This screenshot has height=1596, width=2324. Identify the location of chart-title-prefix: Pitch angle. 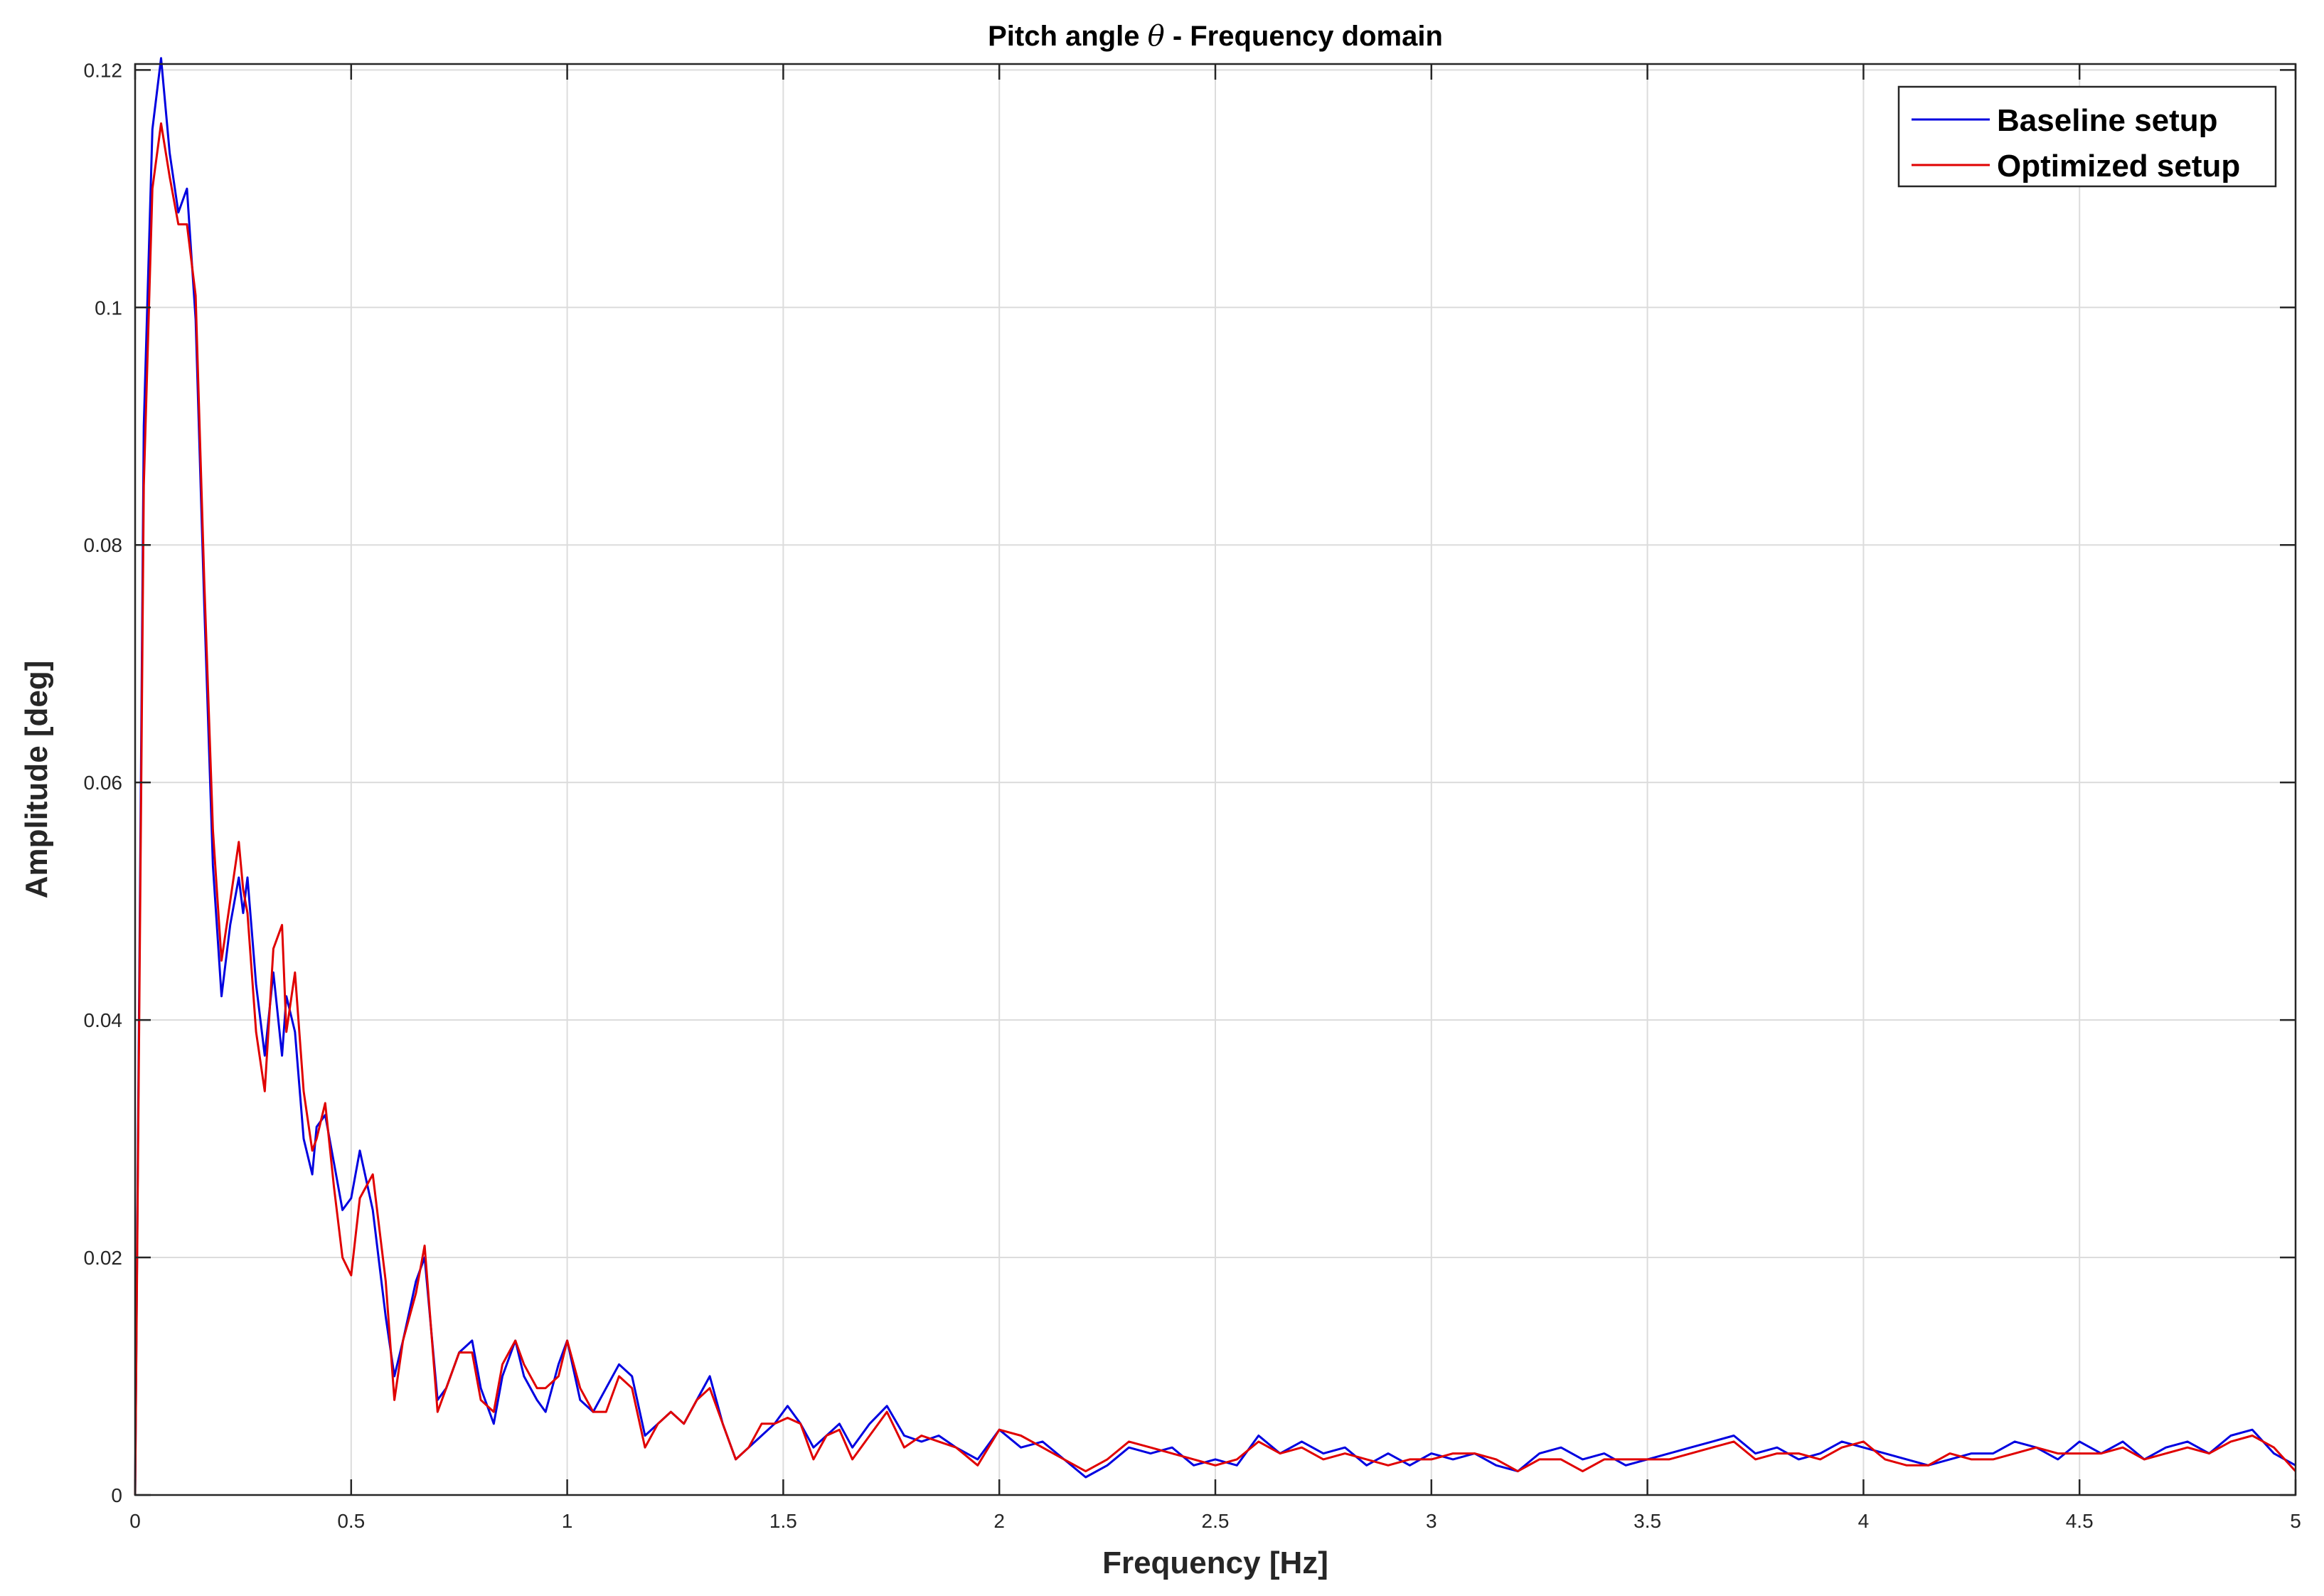
(1068, 36).